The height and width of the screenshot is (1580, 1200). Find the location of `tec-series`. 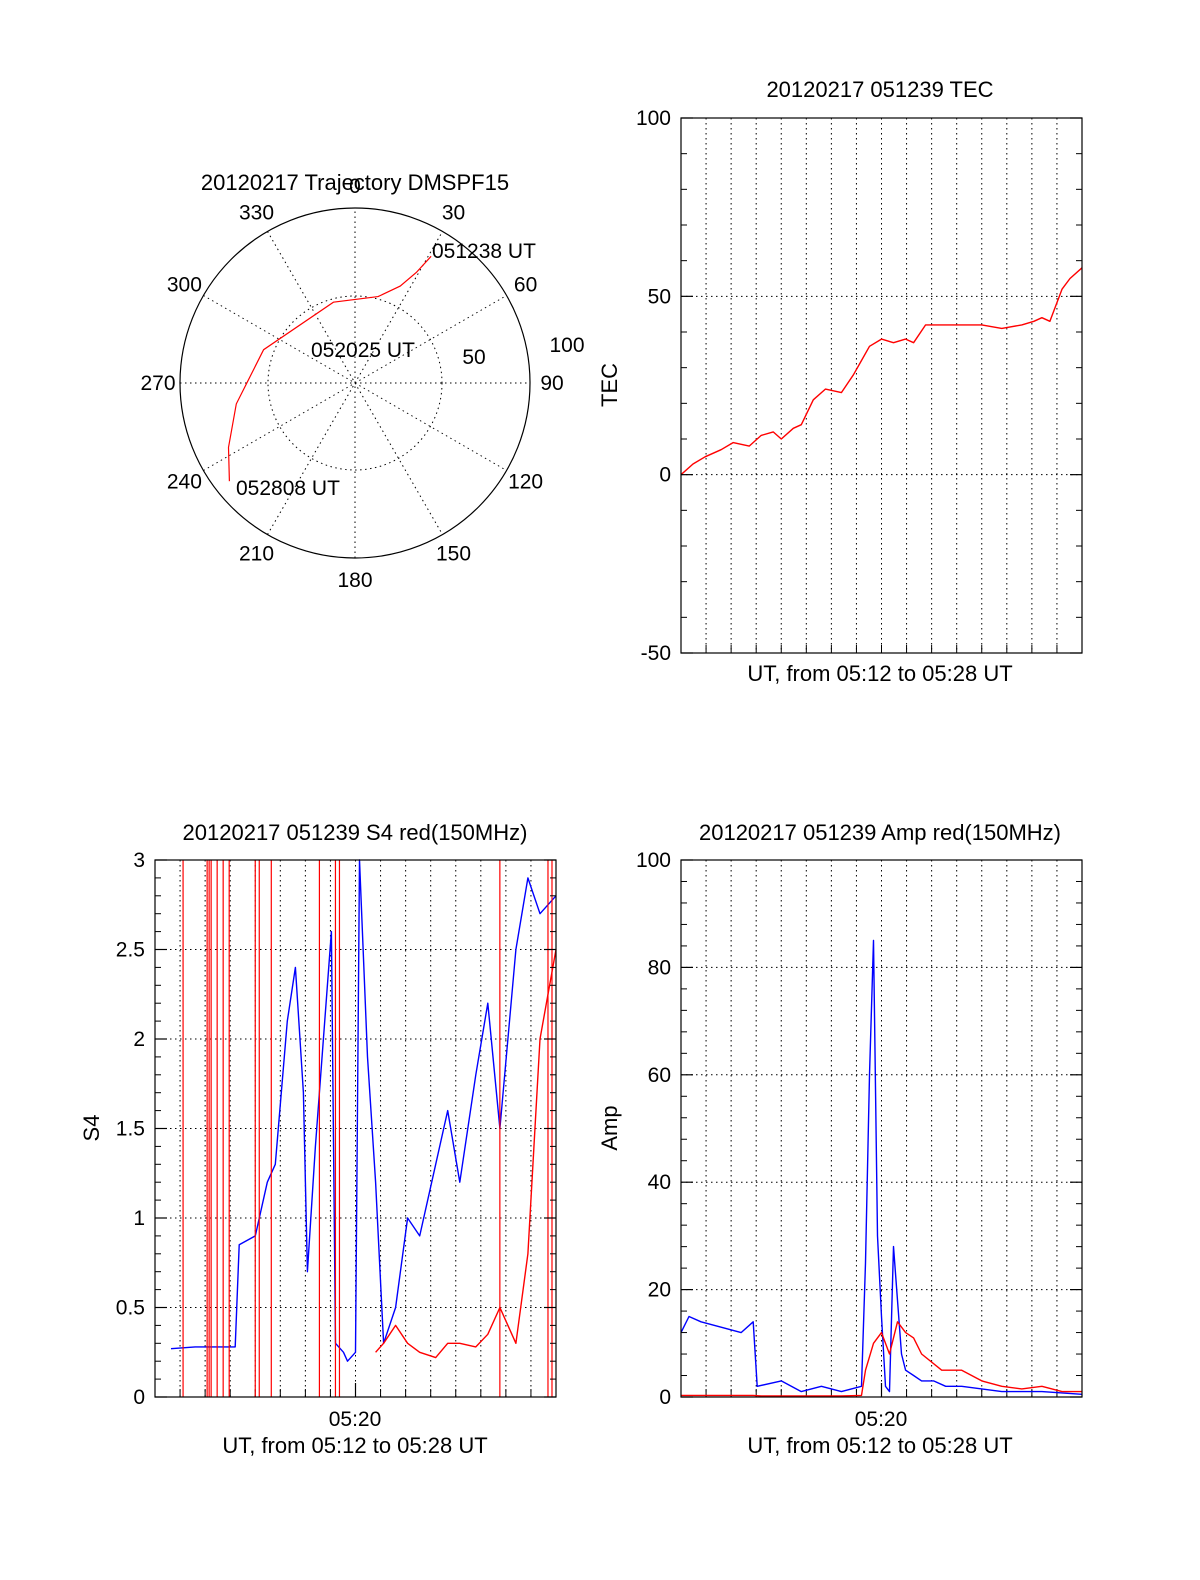

tec-series is located at coordinates (881, 371).